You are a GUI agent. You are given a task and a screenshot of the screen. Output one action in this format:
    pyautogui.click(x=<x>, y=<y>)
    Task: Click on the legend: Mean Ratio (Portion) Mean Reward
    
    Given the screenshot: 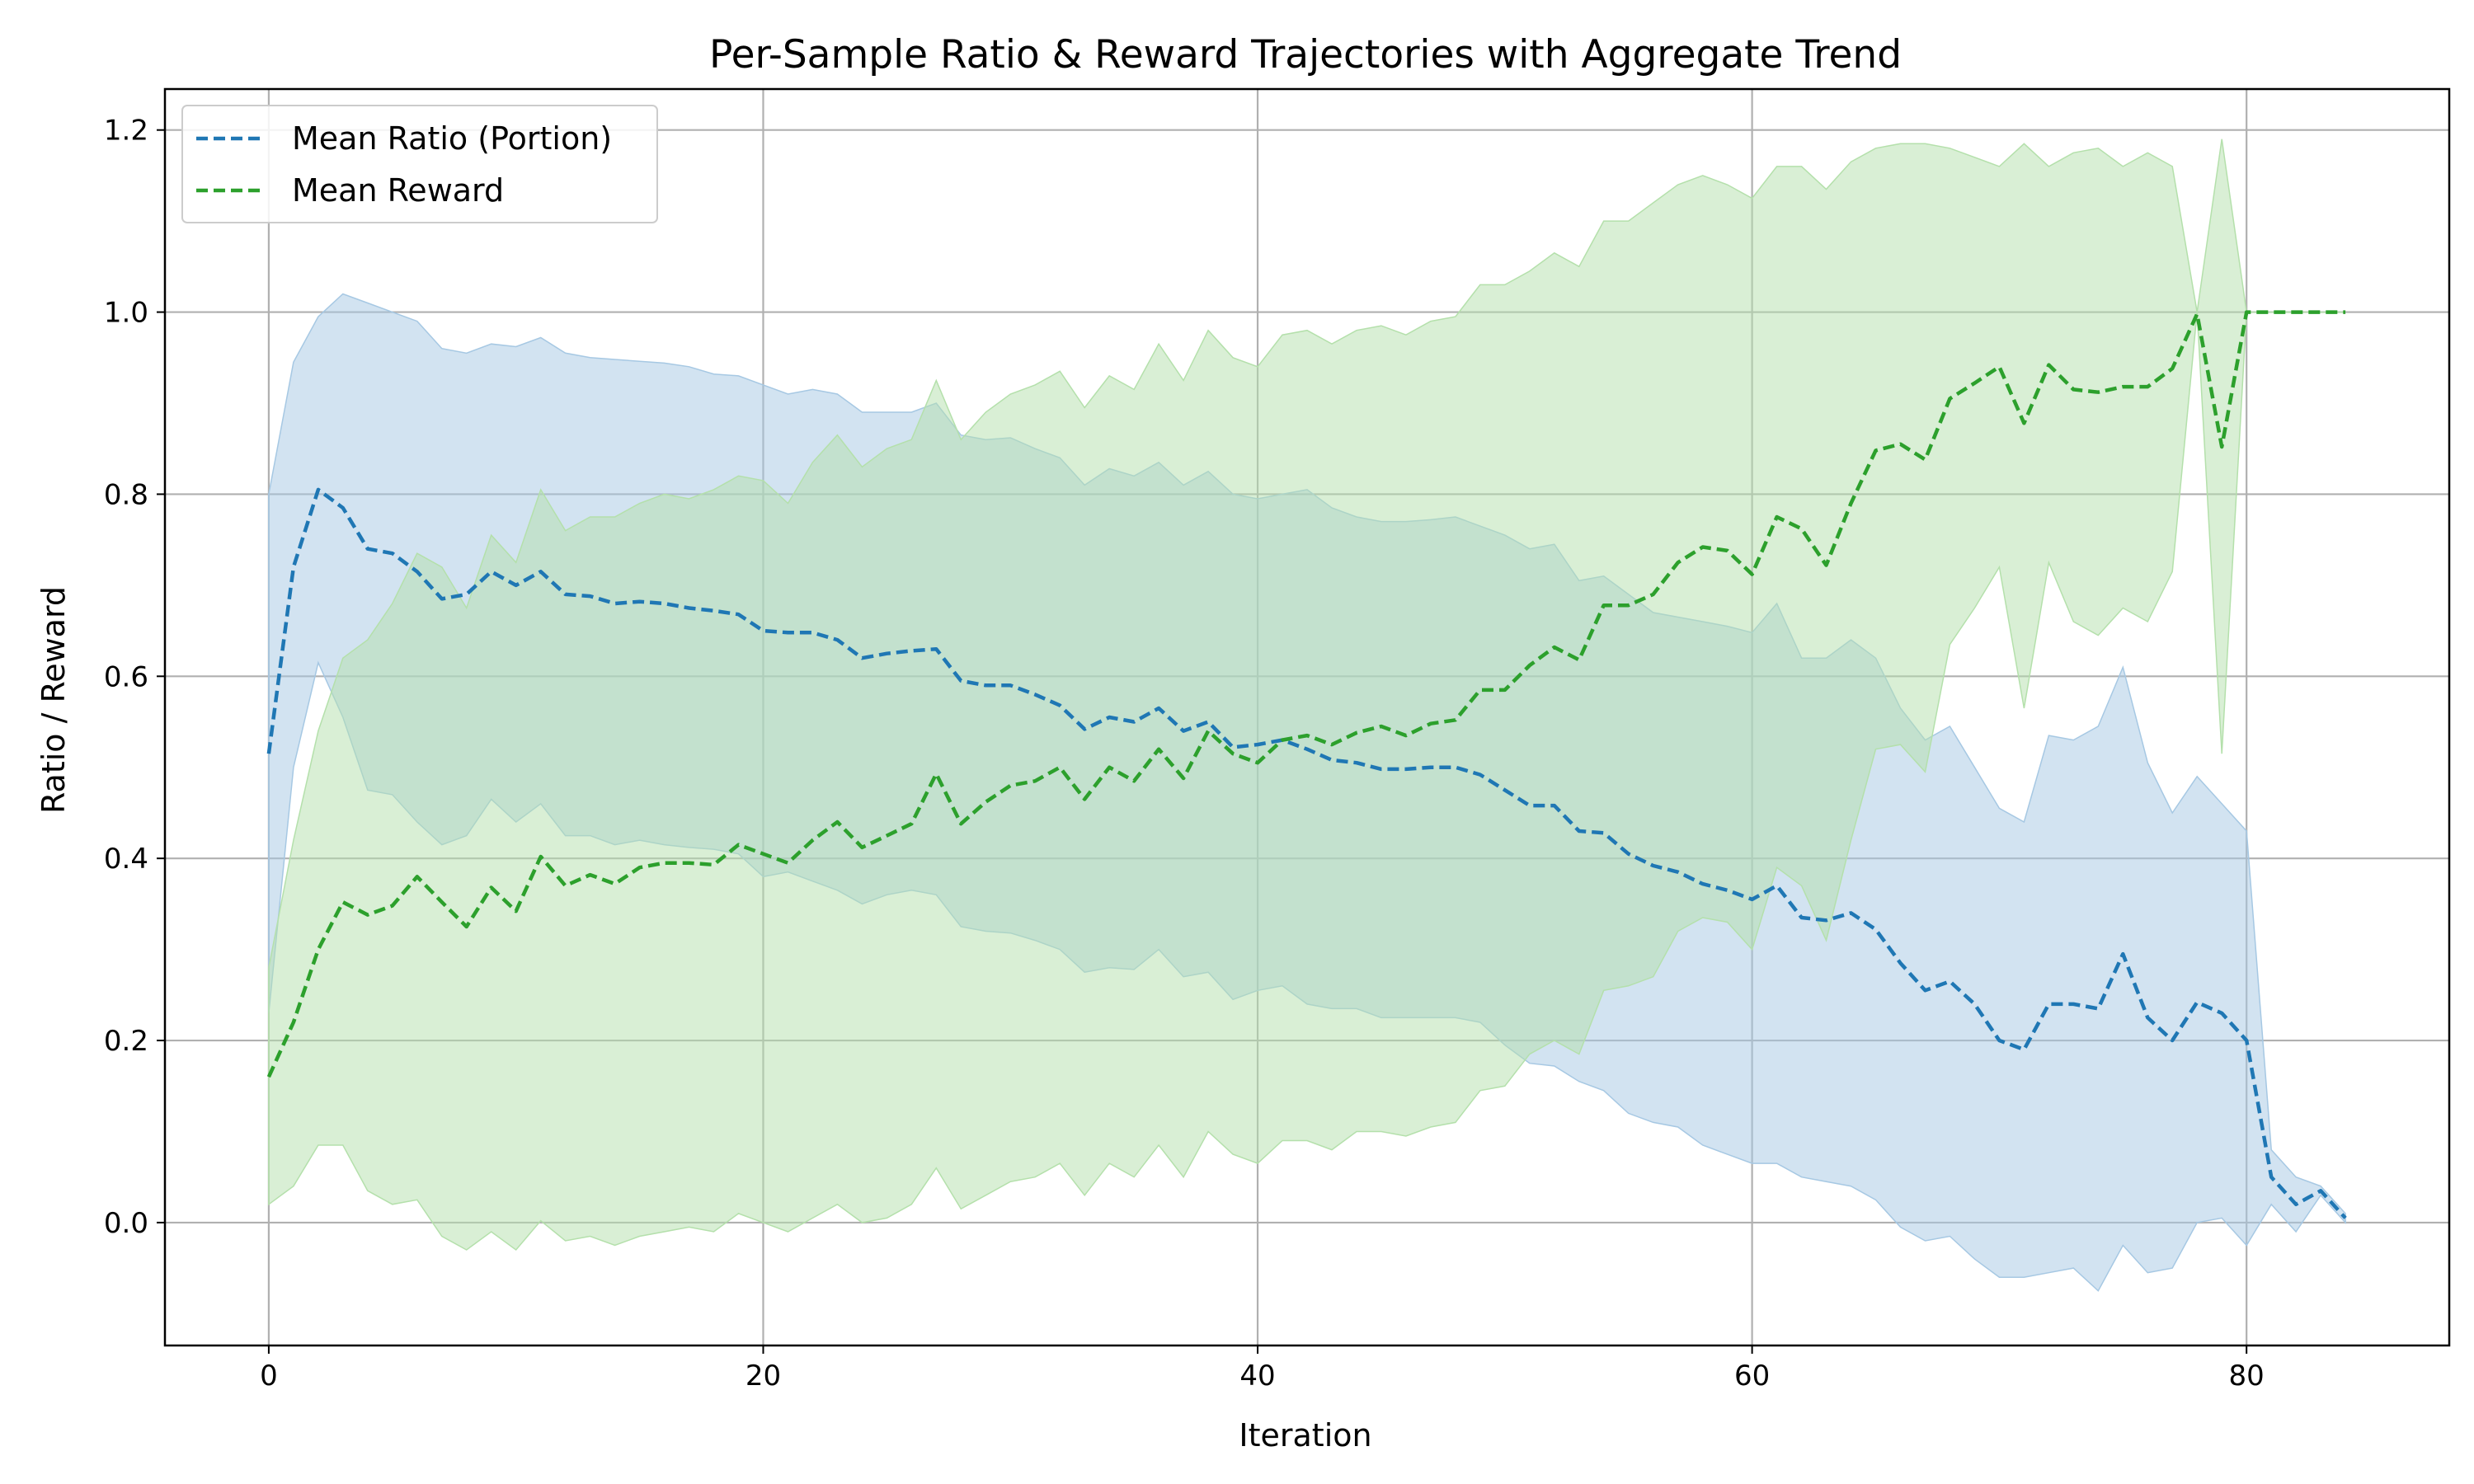 What is the action you would take?
    pyautogui.click(x=419, y=164)
    